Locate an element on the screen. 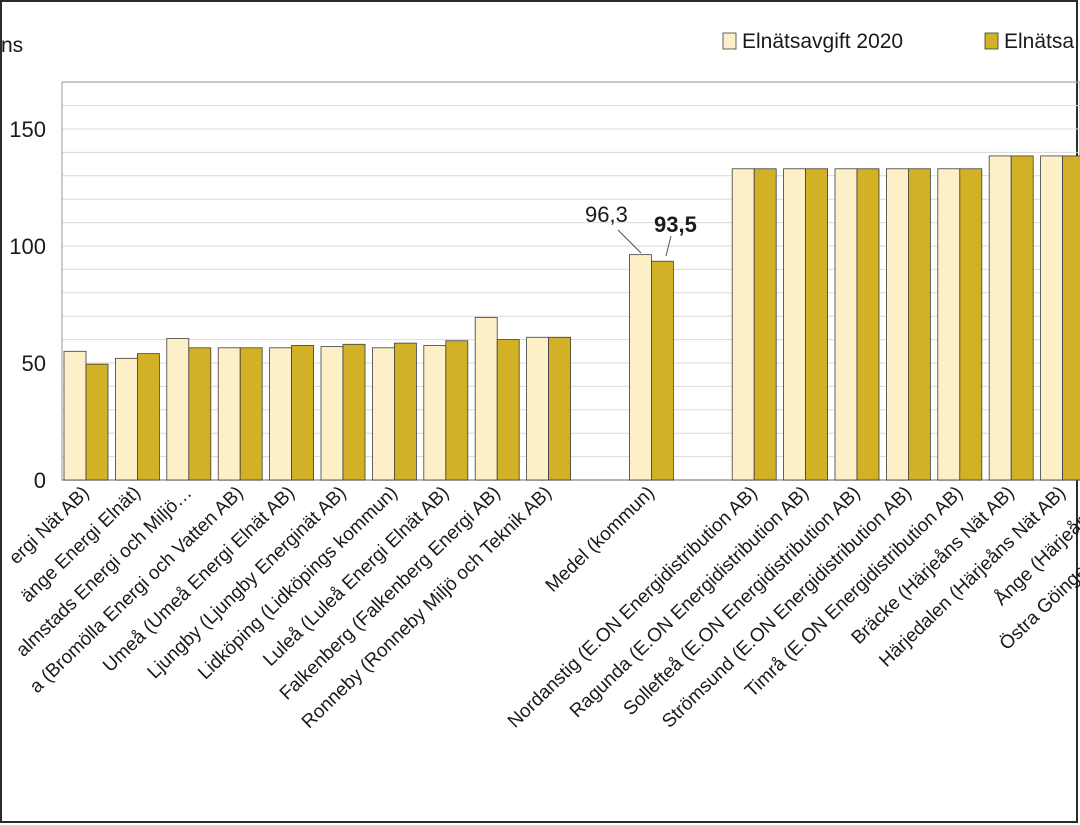  mean-annotations: 96,3 93,5 is located at coordinates (641, 229).